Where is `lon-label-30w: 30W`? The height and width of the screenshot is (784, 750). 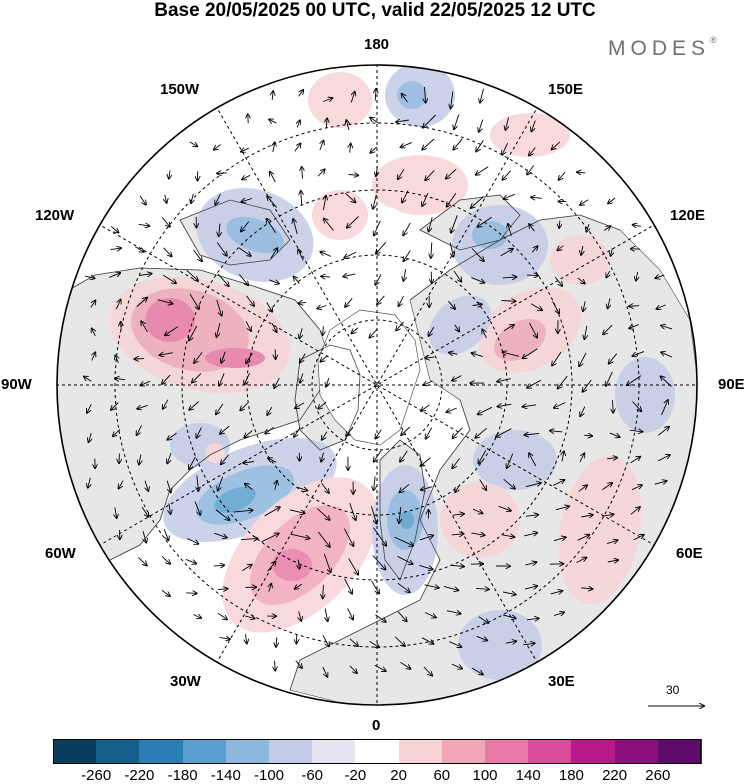
lon-label-30w: 30W is located at coordinates (185, 681).